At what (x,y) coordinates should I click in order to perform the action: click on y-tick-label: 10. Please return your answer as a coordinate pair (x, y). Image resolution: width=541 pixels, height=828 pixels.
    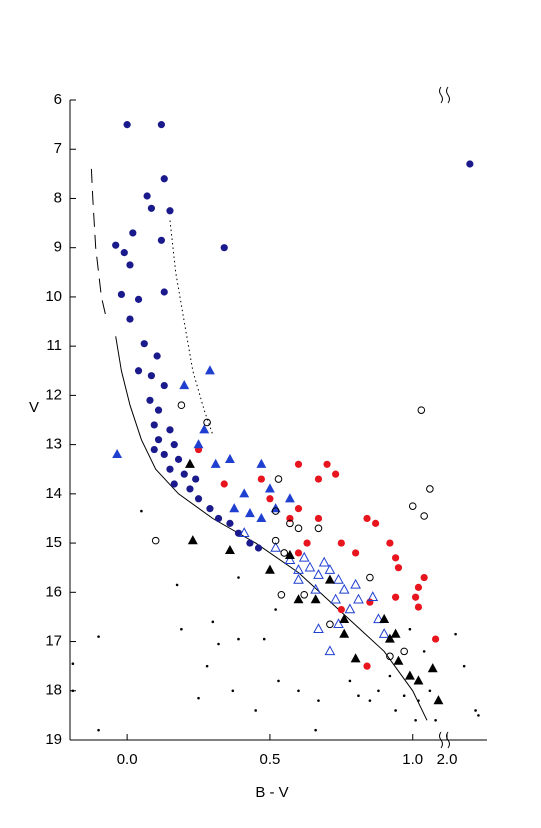
    Looking at the image, I should click on (53, 296).